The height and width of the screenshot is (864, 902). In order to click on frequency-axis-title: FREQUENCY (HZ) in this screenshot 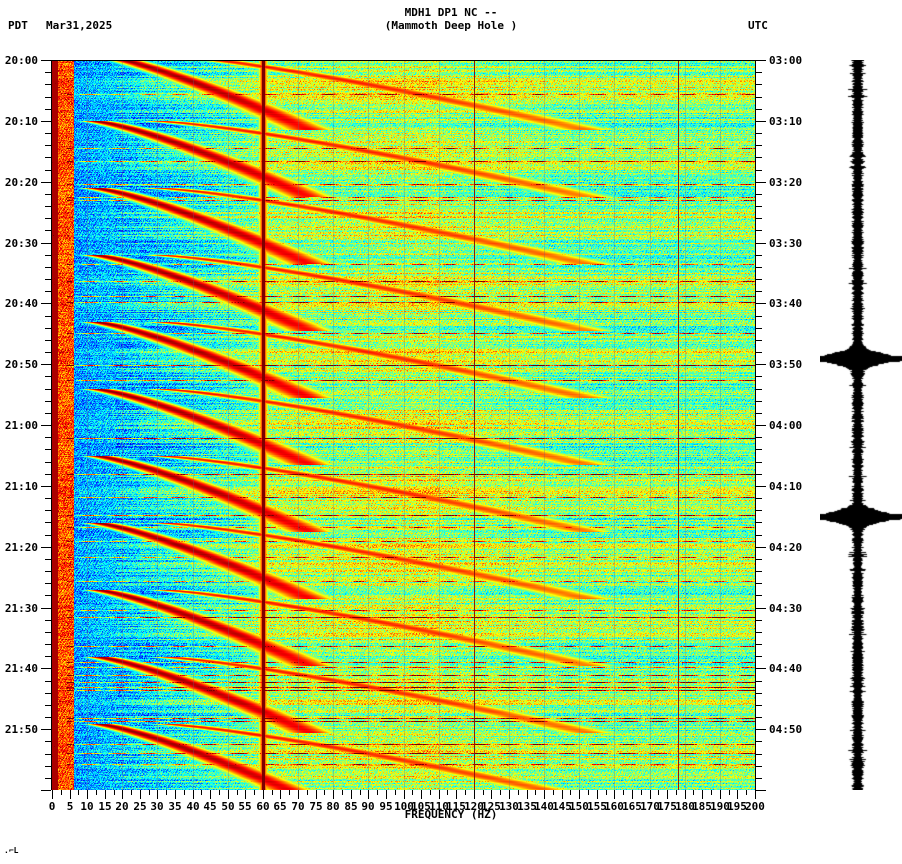, I will do `click(451, 814)`.